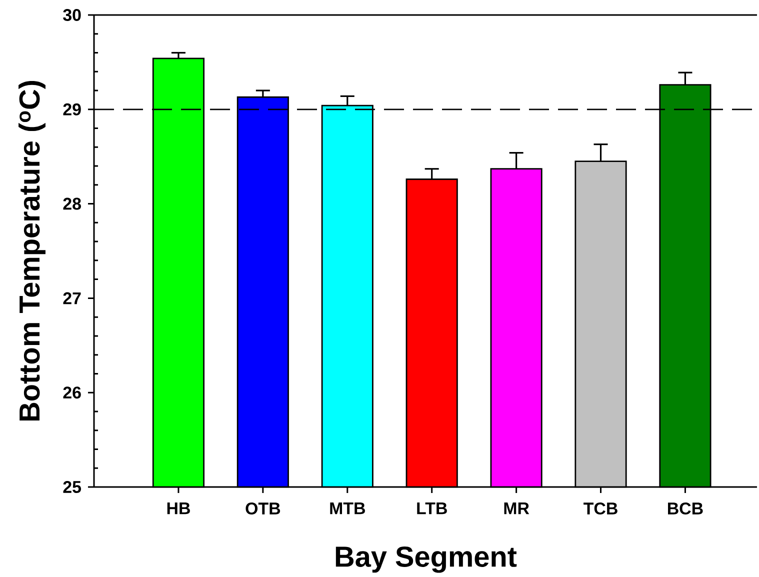 Image resolution: width=759 pixels, height=577 pixels. Describe the element at coordinates (685, 508) in the screenshot. I see `x-tick-label: BCB` at that location.